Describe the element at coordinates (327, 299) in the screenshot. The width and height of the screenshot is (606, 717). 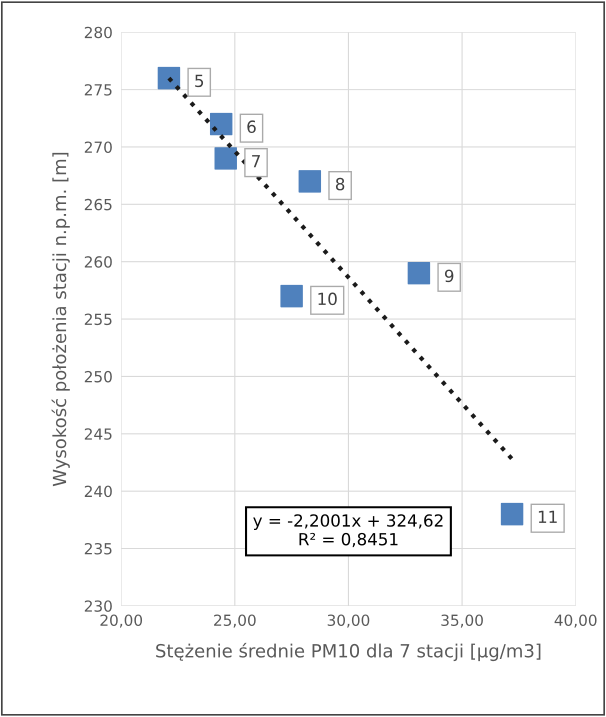
I see `annotation: 10` at that location.